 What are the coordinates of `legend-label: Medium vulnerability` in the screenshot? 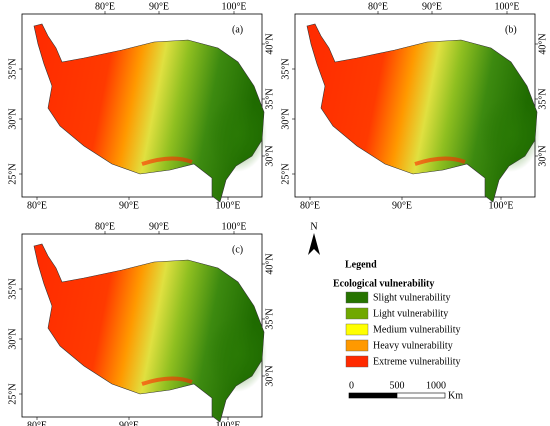 It's located at (417, 329).